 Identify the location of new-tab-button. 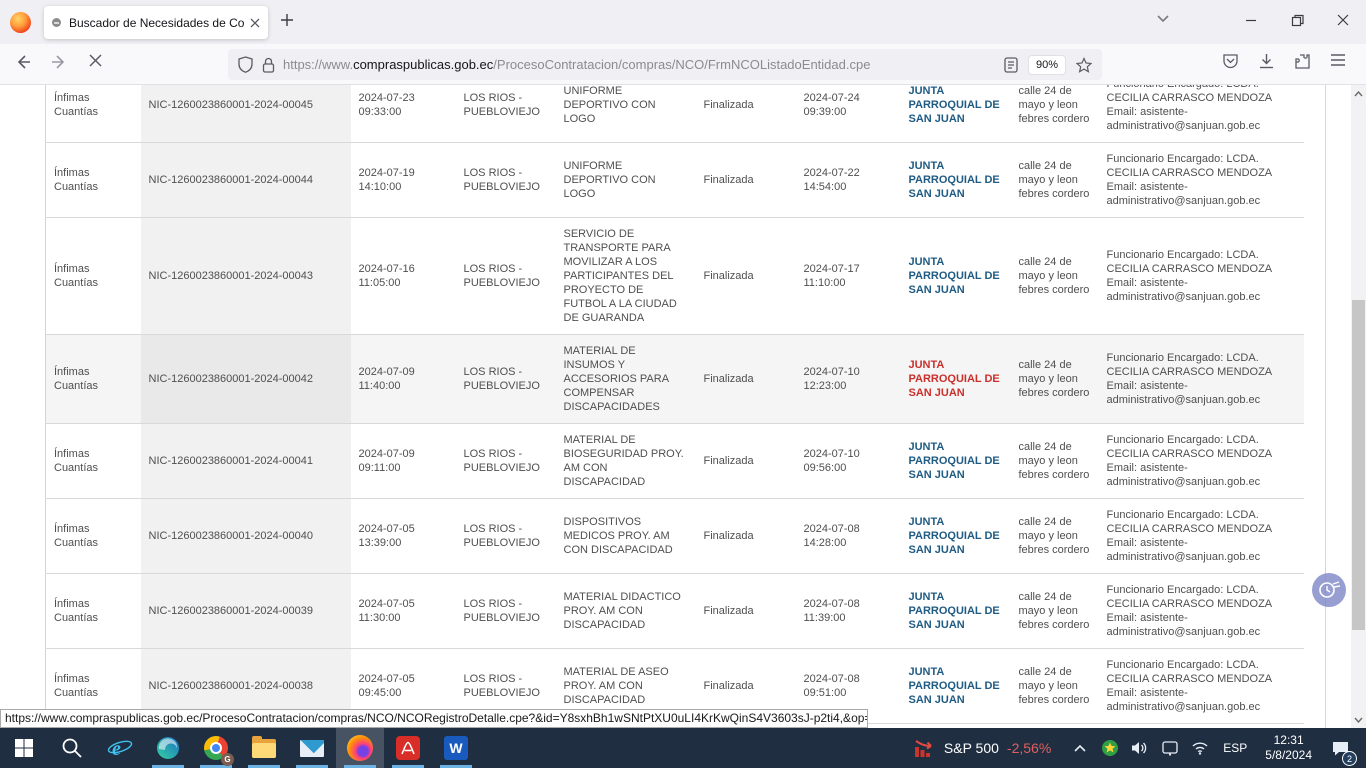
(287, 20).